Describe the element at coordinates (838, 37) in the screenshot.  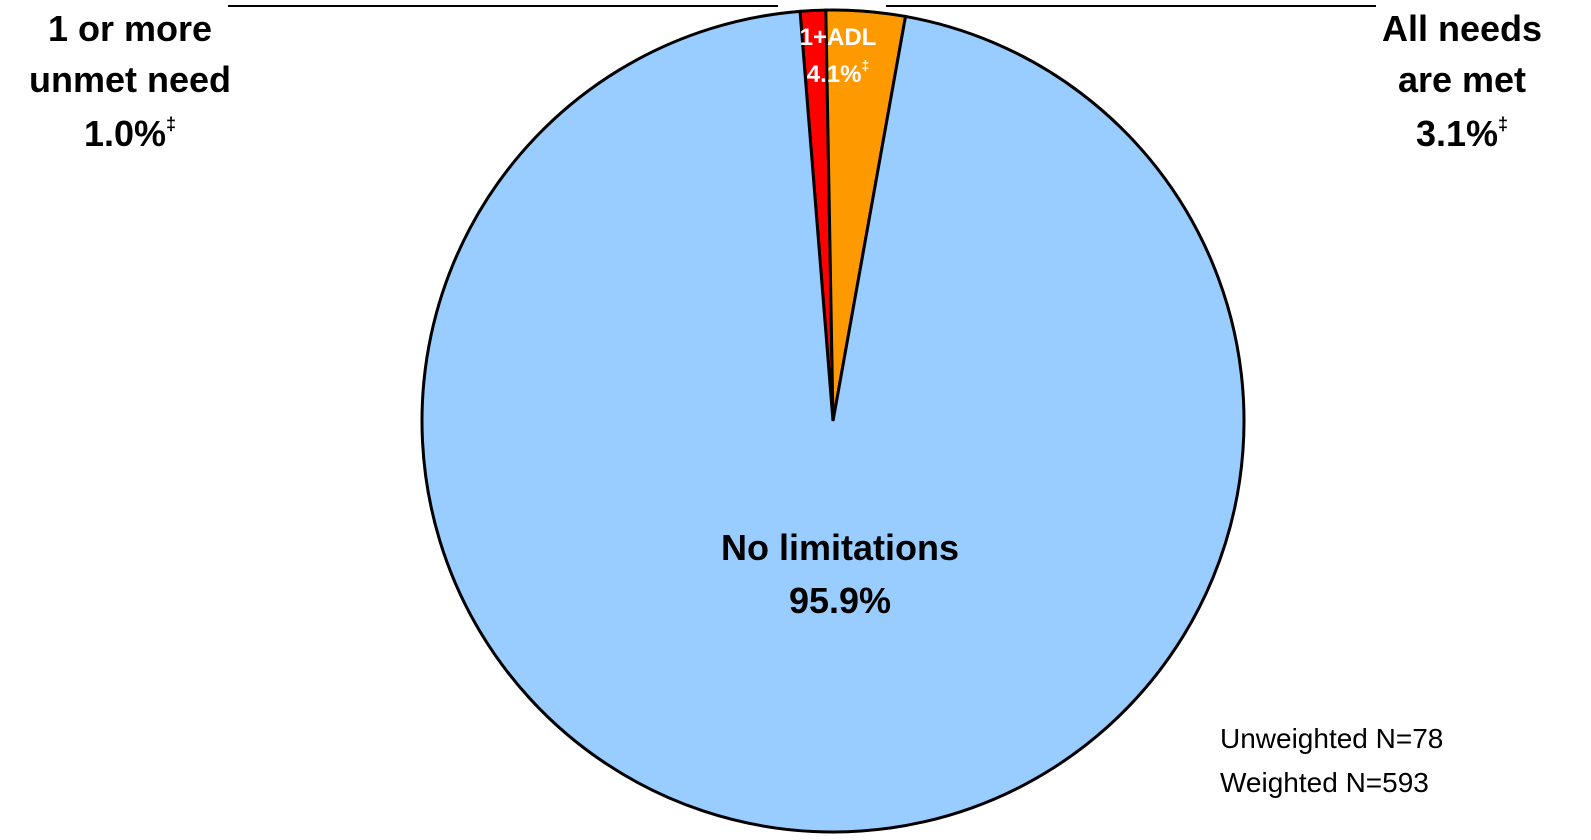
I see `group-label-name: 1+ADL` at that location.